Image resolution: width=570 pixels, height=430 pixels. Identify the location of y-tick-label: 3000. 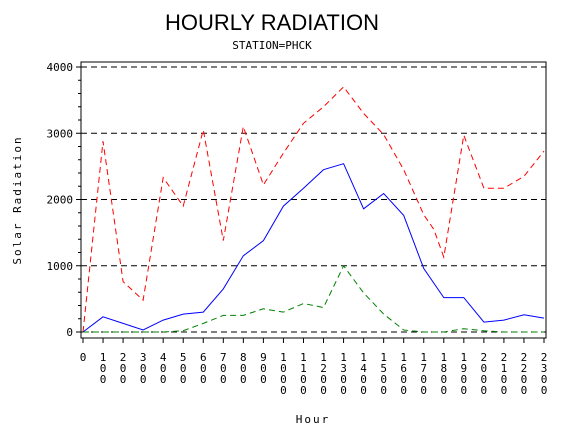
(60, 133).